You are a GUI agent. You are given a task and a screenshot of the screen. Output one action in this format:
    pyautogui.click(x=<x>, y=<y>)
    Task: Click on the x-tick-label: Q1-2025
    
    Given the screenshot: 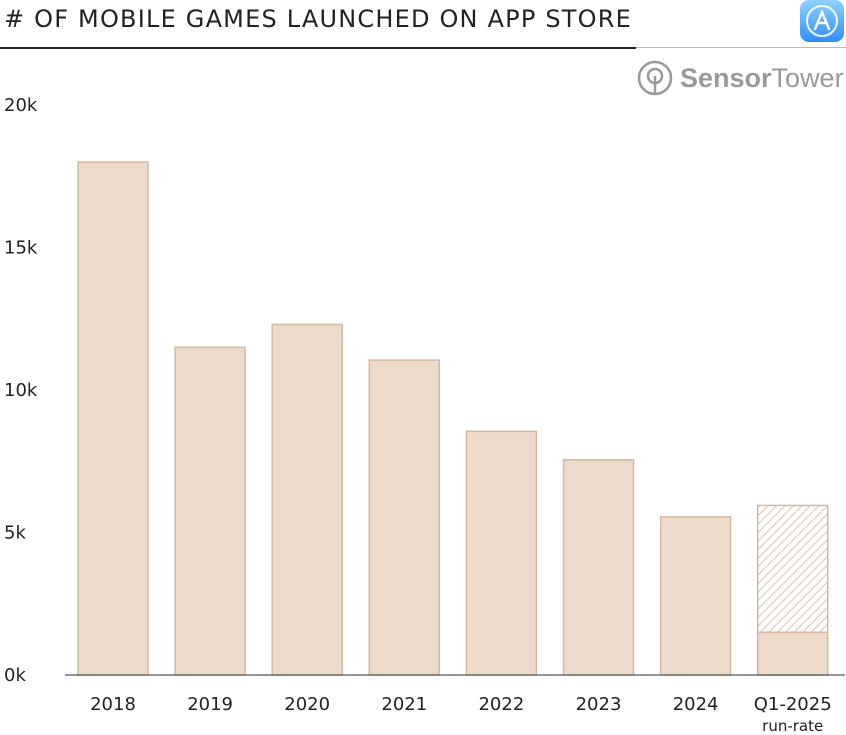 What is the action you would take?
    pyautogui.click(x=793, y=704)
    